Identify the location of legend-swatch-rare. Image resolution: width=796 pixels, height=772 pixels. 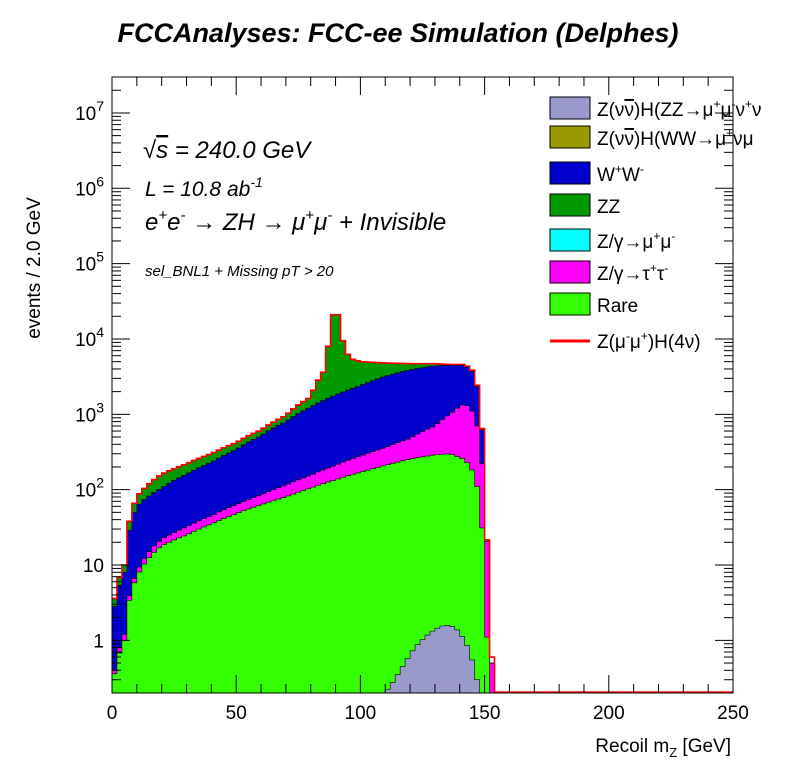
(570, 304).